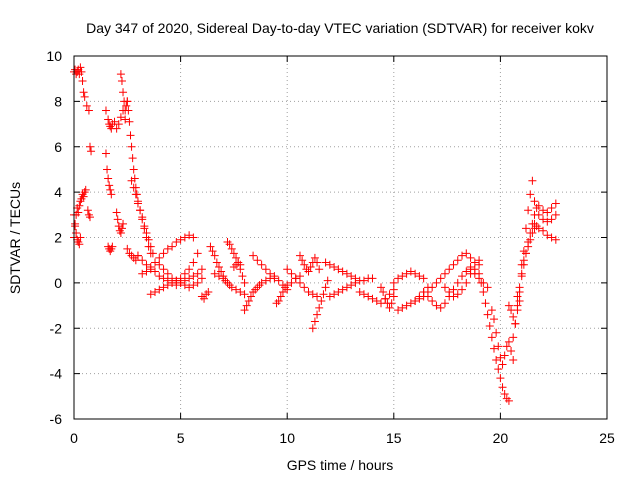 Image resolution: width=640 pixels, height=480 pixels. I want to click on x-tick-label: 15, so click(394, 438).